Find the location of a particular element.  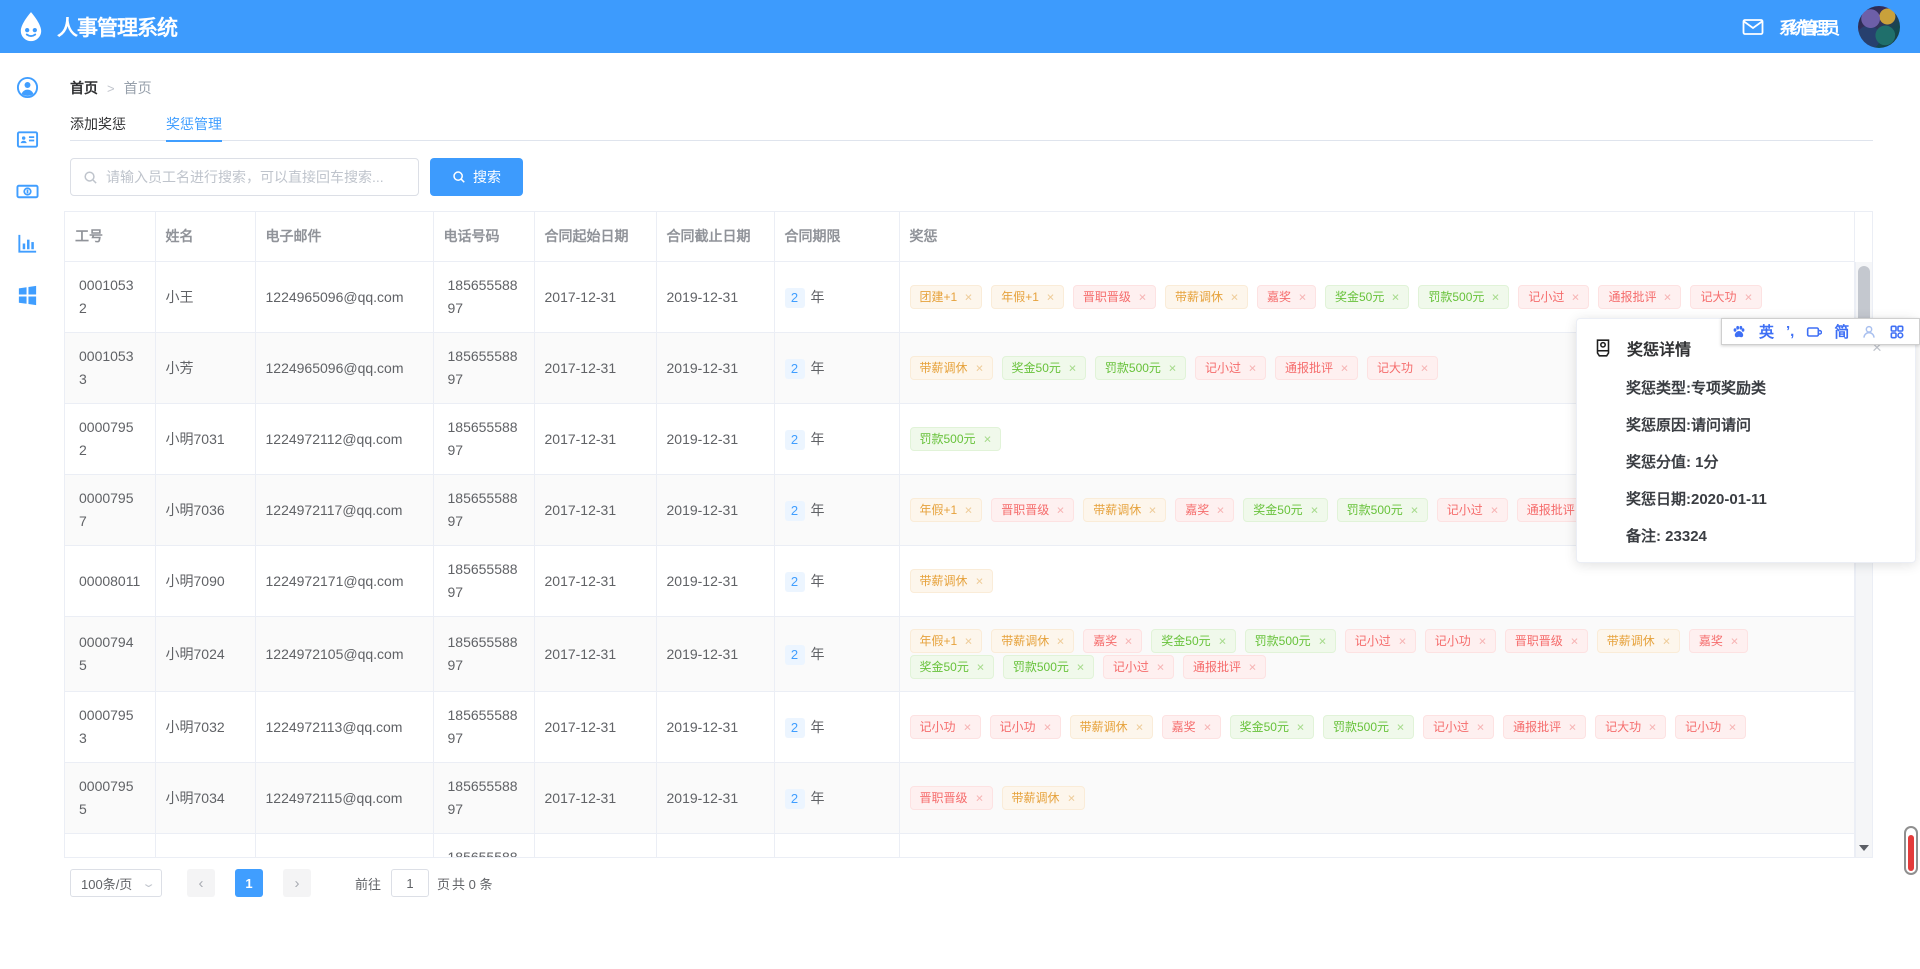

breadcrumb-home: 首页 is located at coordinates (84, 88).